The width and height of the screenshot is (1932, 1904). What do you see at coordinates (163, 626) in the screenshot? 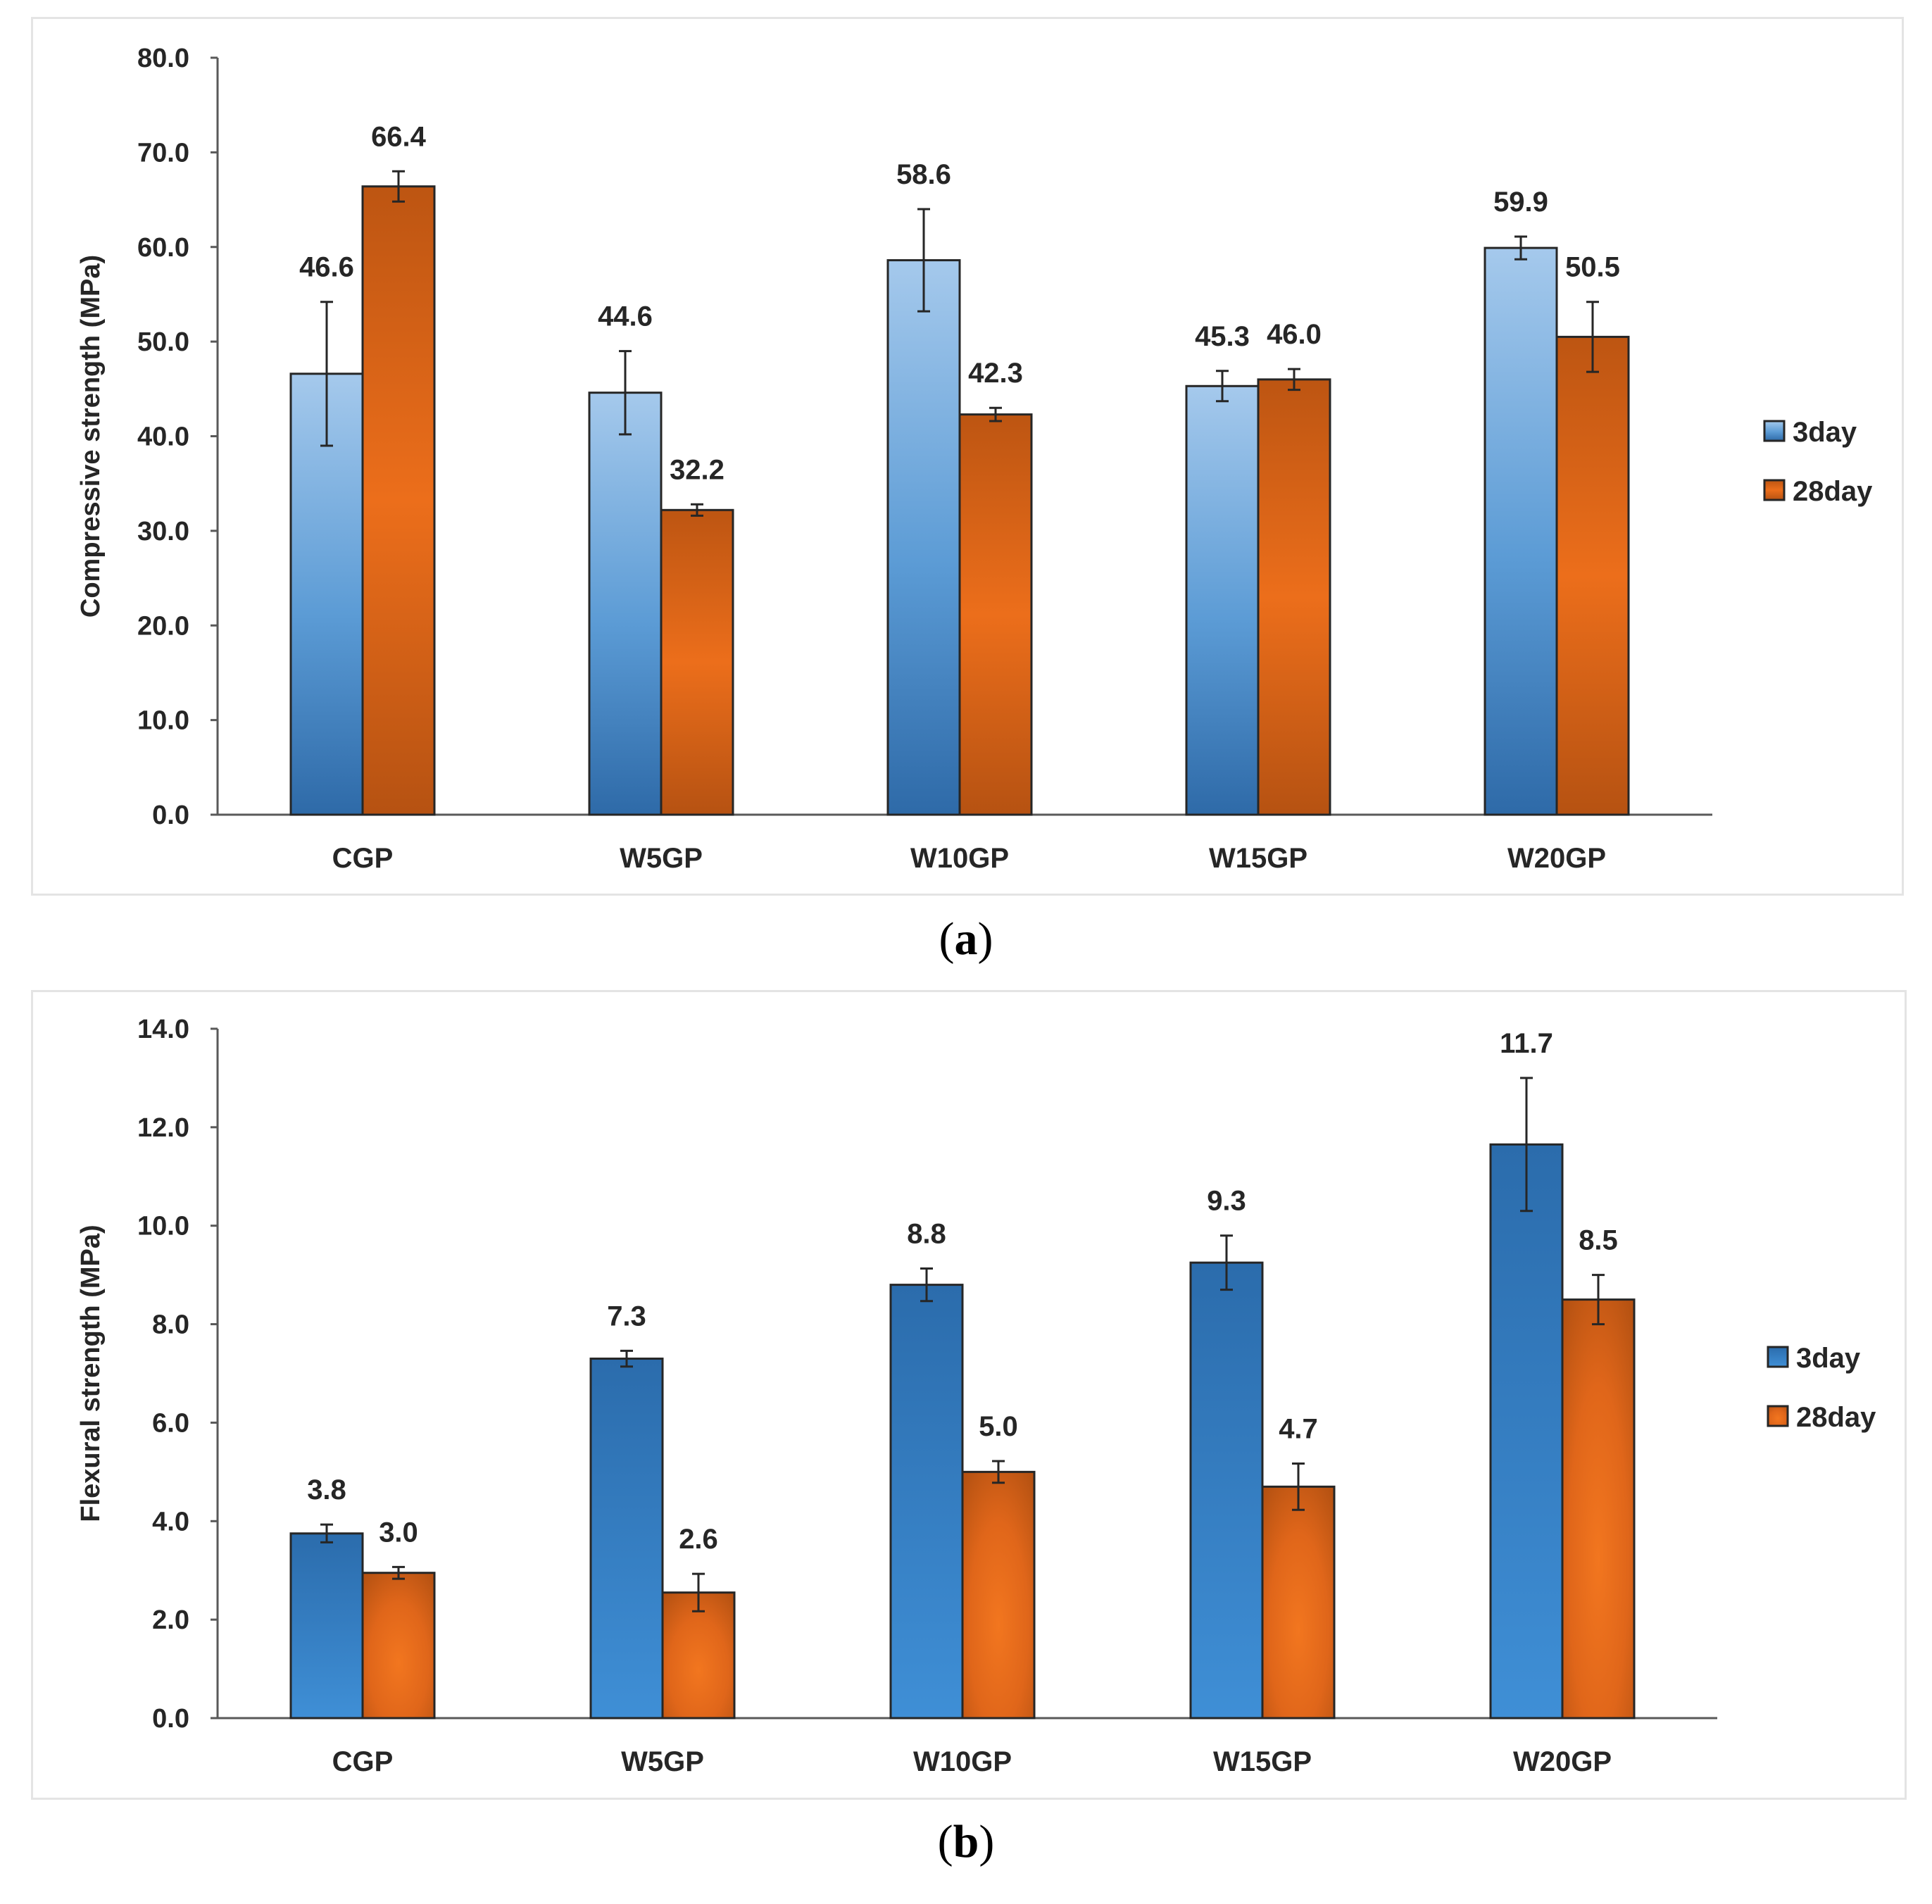
I see `y-tick-label: 20.0` at bounding box center [163, 626].